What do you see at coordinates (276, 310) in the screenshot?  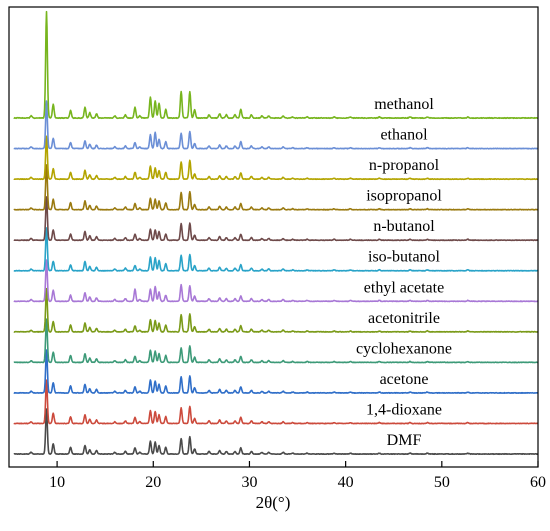 I see `xrd-pattern-acetonitrile` at bounding box center [276, 310].